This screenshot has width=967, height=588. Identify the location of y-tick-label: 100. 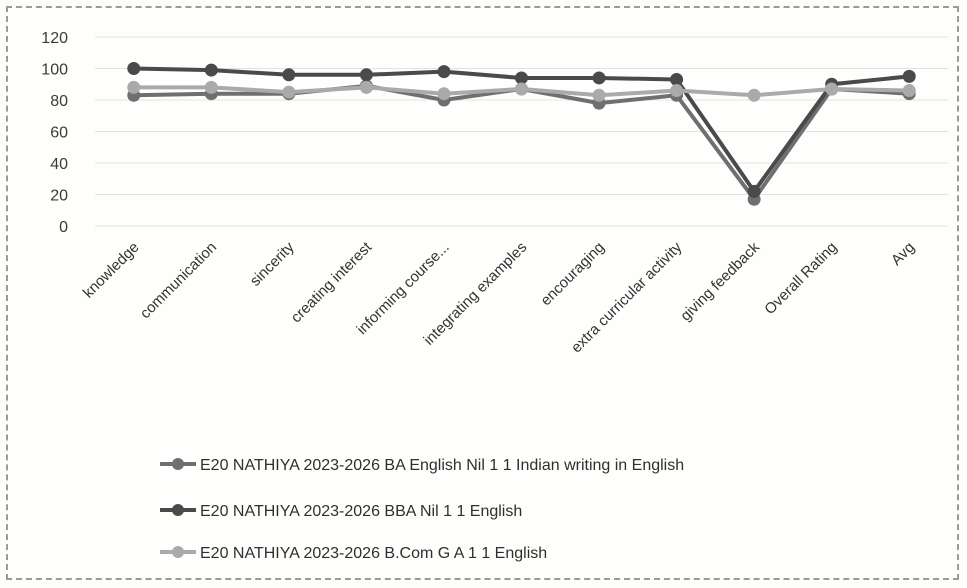
(54, 70).